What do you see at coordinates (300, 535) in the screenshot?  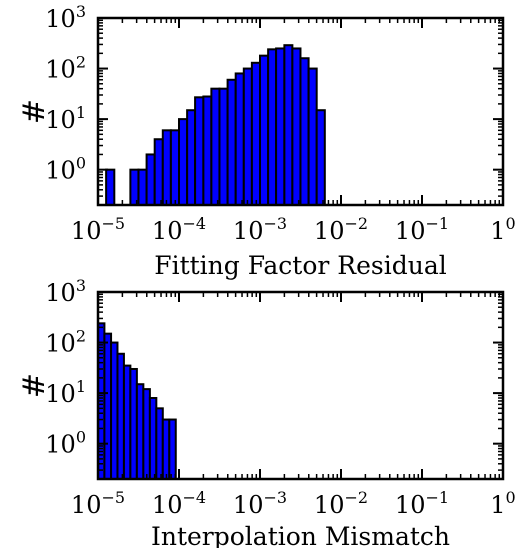 I see `x-axis-label: Interpolation Mismatch` at bounding box center [300, 535].